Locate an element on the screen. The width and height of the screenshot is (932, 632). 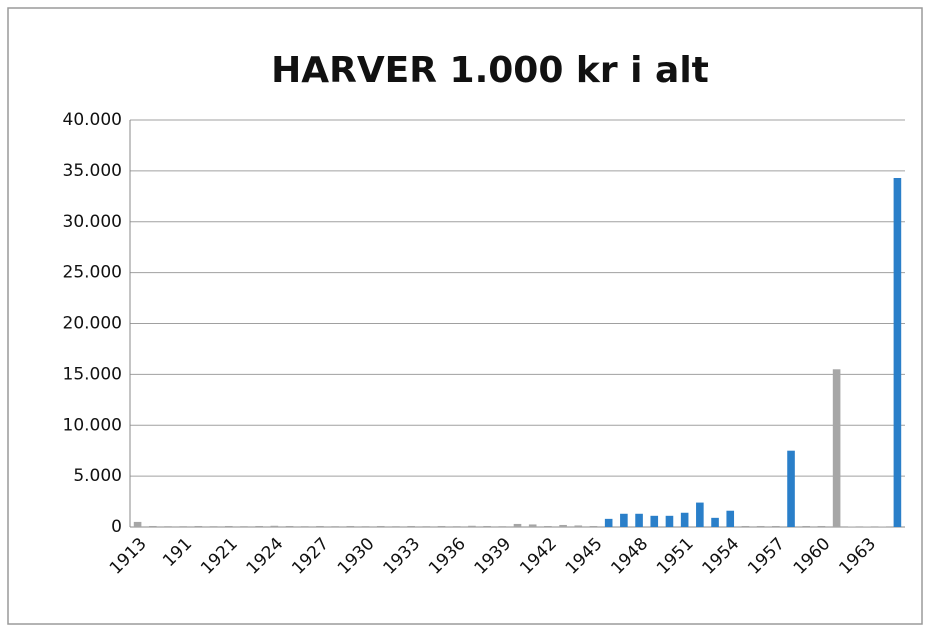
chart-title: HARVER 1.000 kr i alt is located at coordinates (490, 70).